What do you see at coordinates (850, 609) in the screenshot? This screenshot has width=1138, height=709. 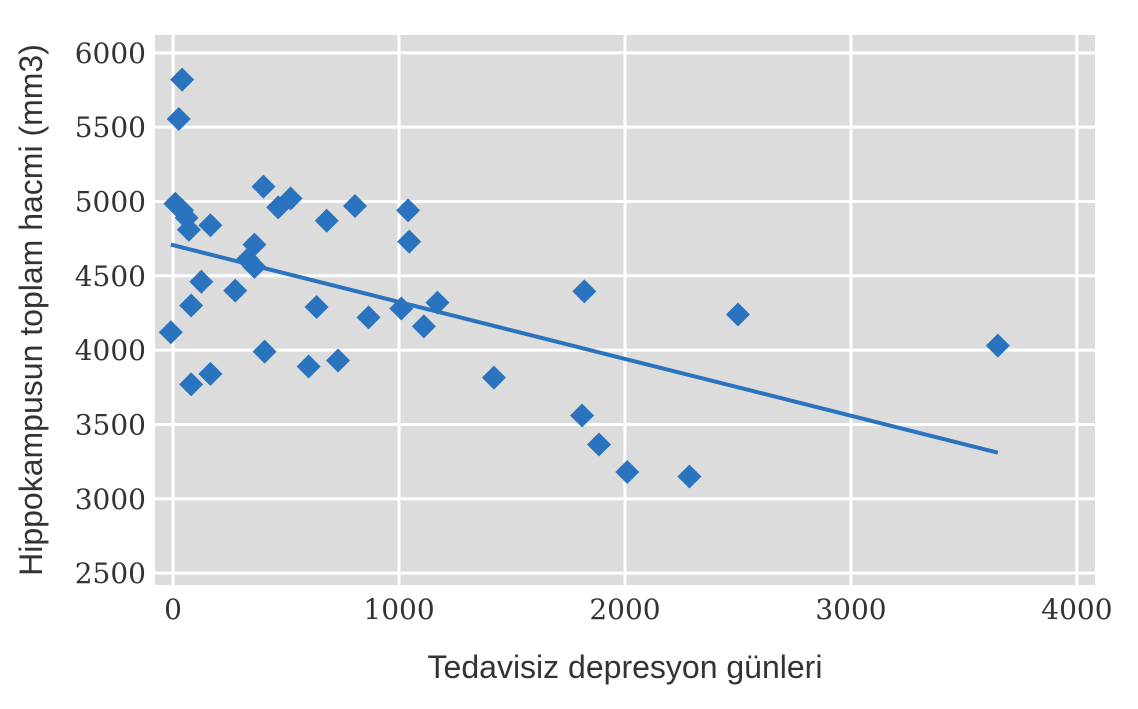 I see `x-tick-label: 3000` at bounding box center [850, 609].